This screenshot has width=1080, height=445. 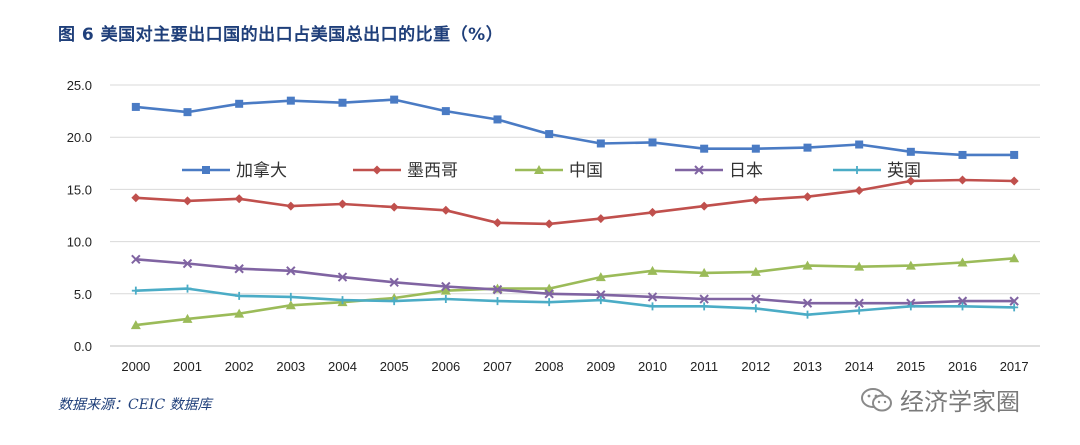 I want to click on x-tick-label: 2016, so click(x=962, y=366).